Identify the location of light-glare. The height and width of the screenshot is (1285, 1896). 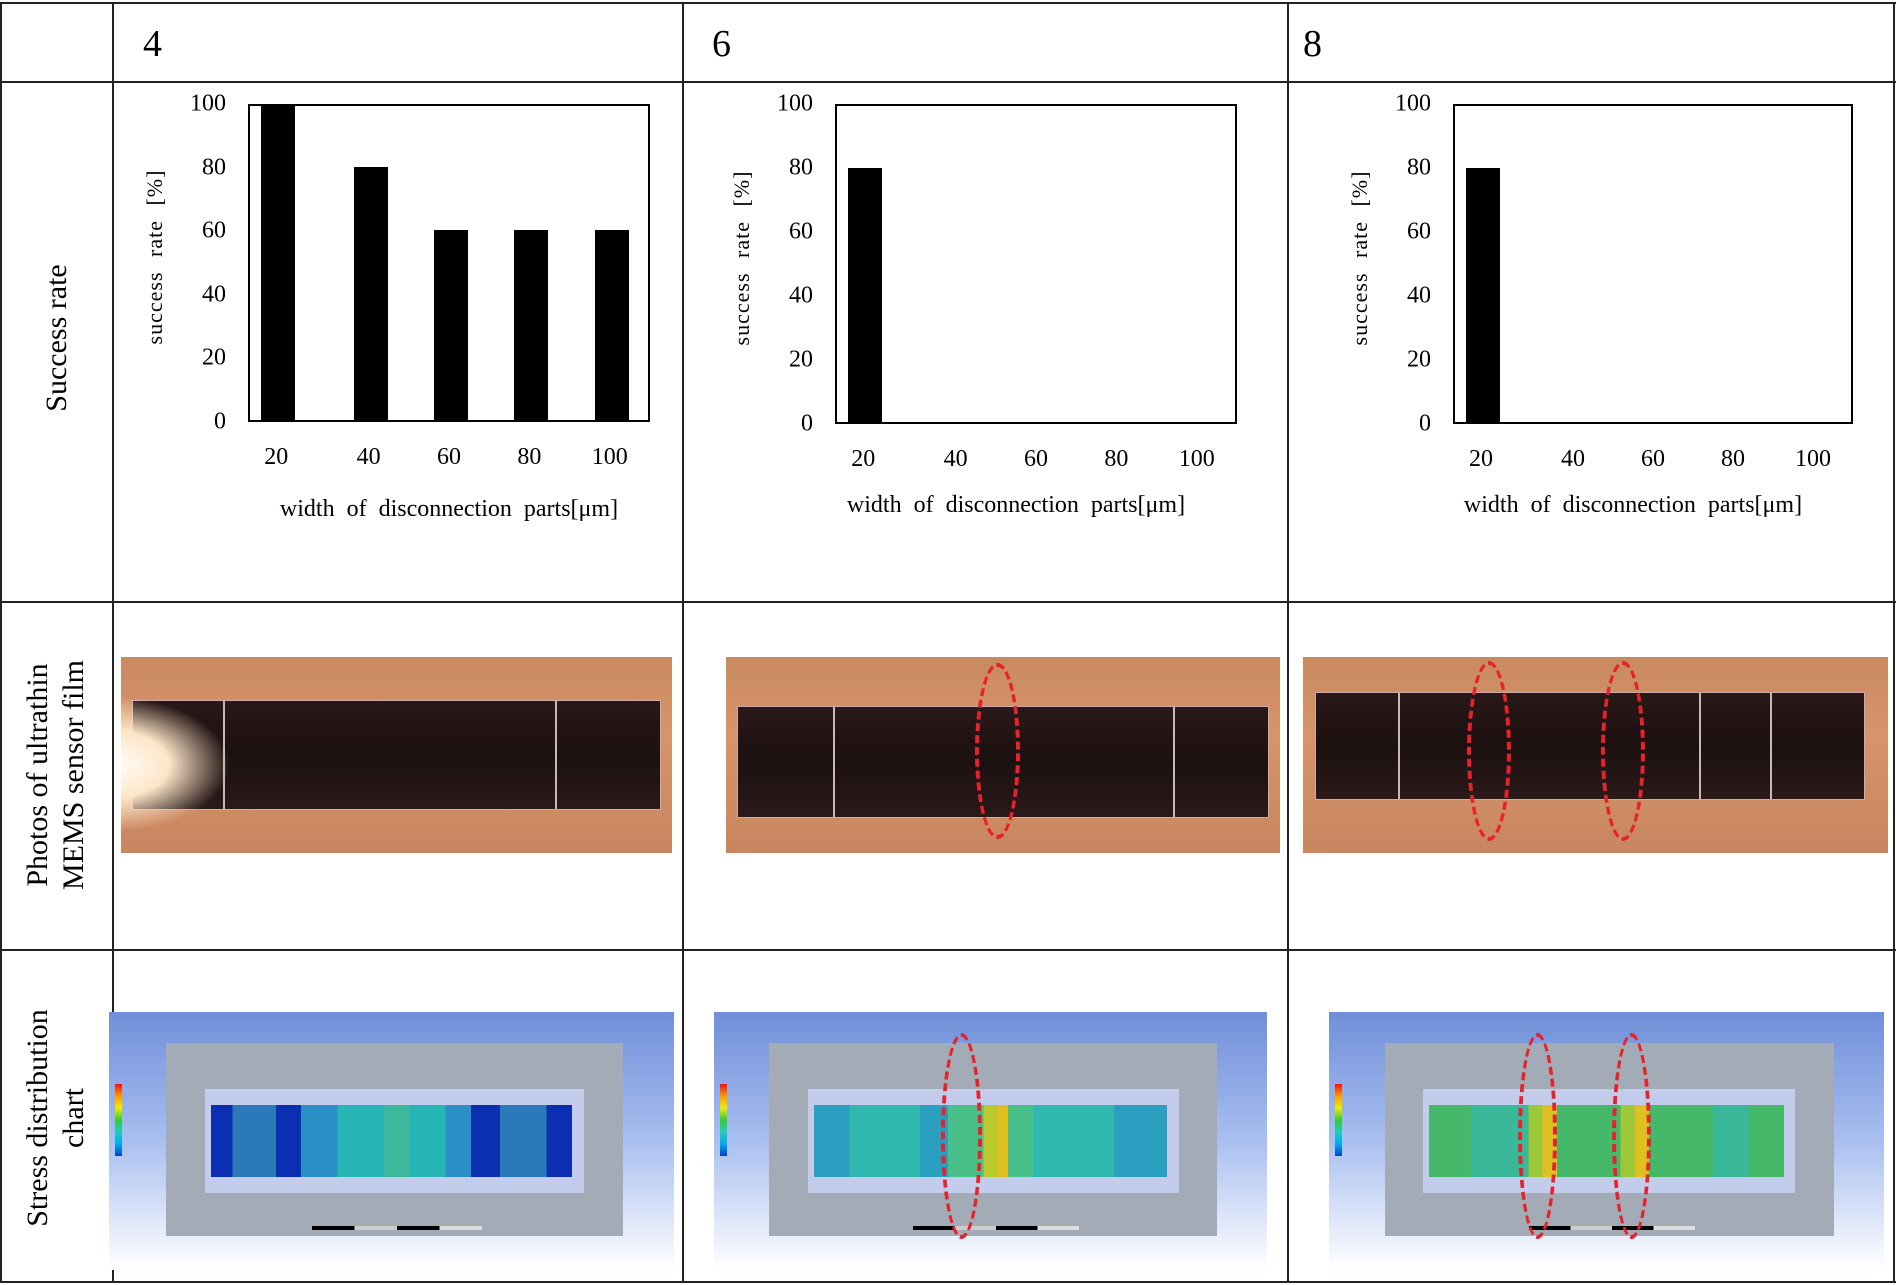
(176, 765).